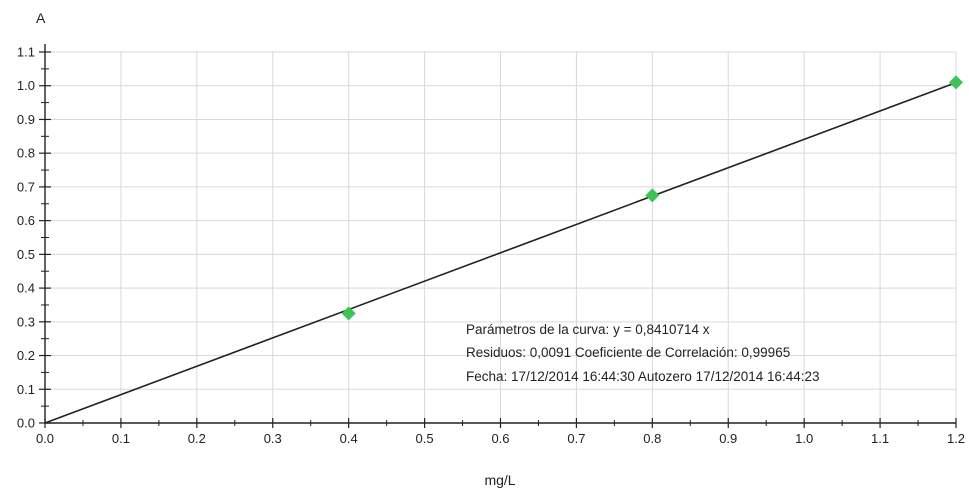  I want to click on x-axis-title: mg/L, so click(499, 480).